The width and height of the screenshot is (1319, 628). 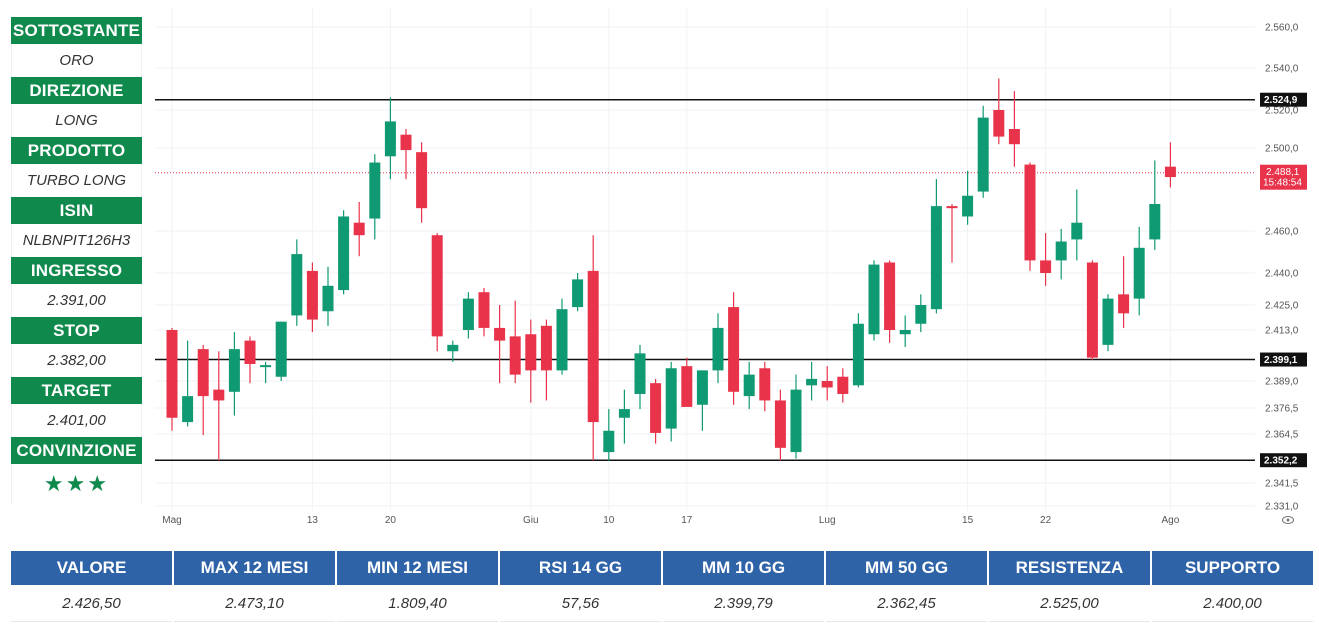 I want to click on entry-label: INGRESSO, so click(x=76, y=270).